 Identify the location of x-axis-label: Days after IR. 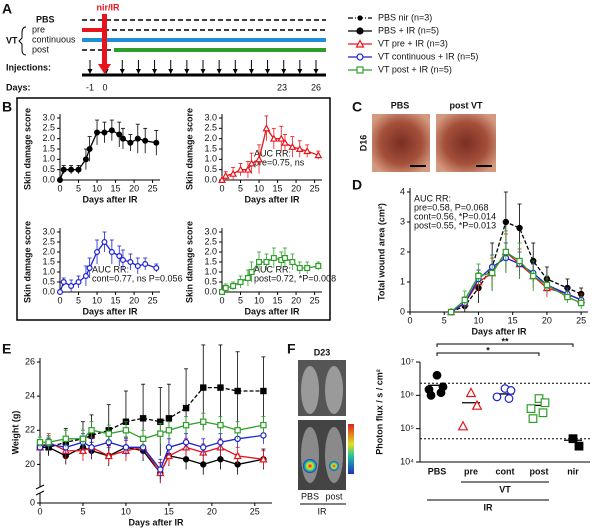
(499, 331).